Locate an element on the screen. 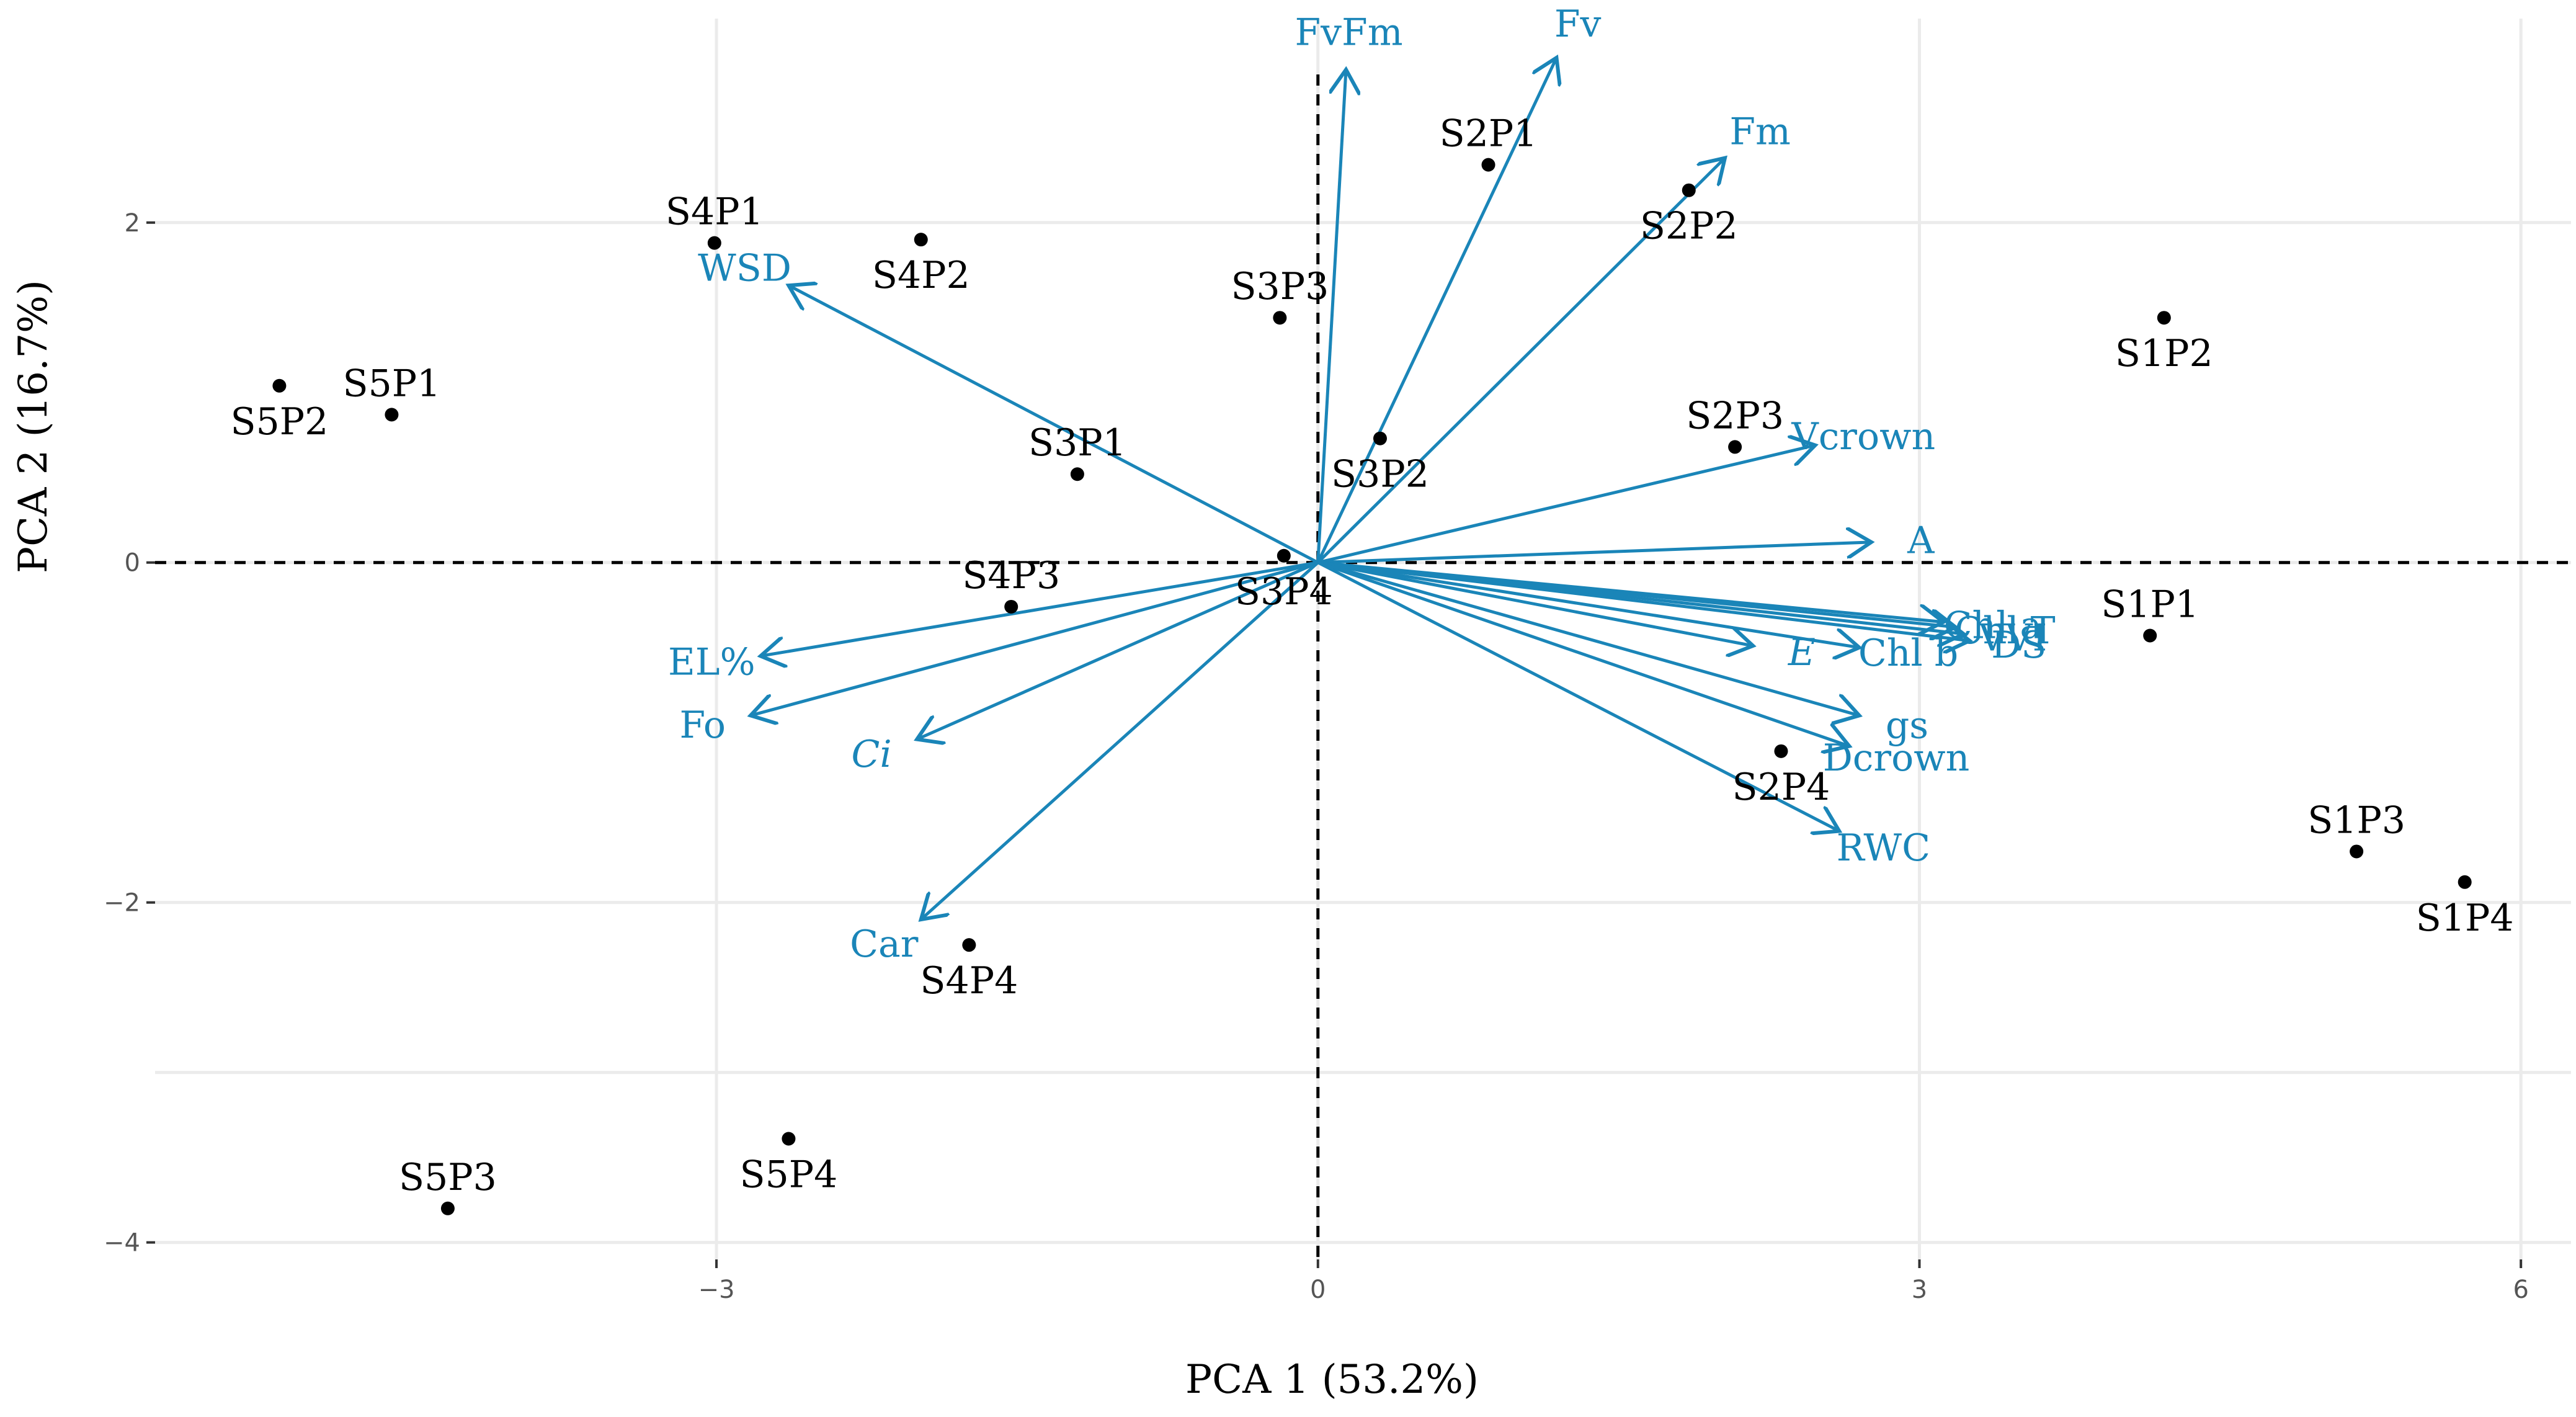 Image resolution: width=2576 pixels, height=1417 pixels. loading-label: Chl a is located at coordinates (1994, 625).